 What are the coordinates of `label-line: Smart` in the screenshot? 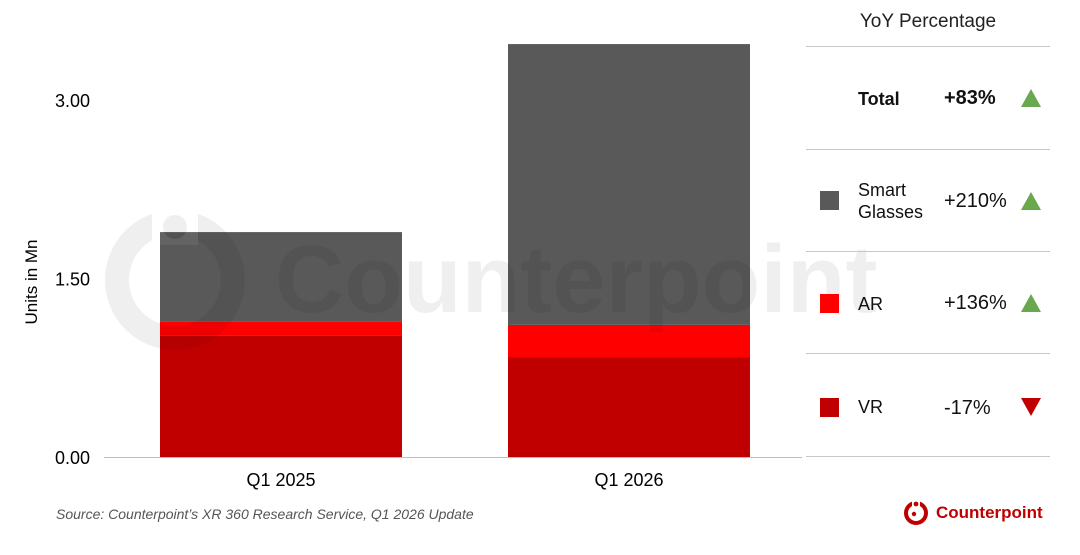 It's located at (882, 190).